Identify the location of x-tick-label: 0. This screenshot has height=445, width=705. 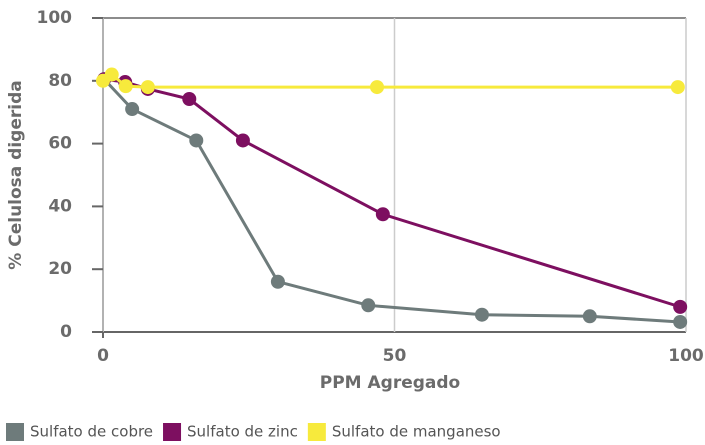
(103, 356).